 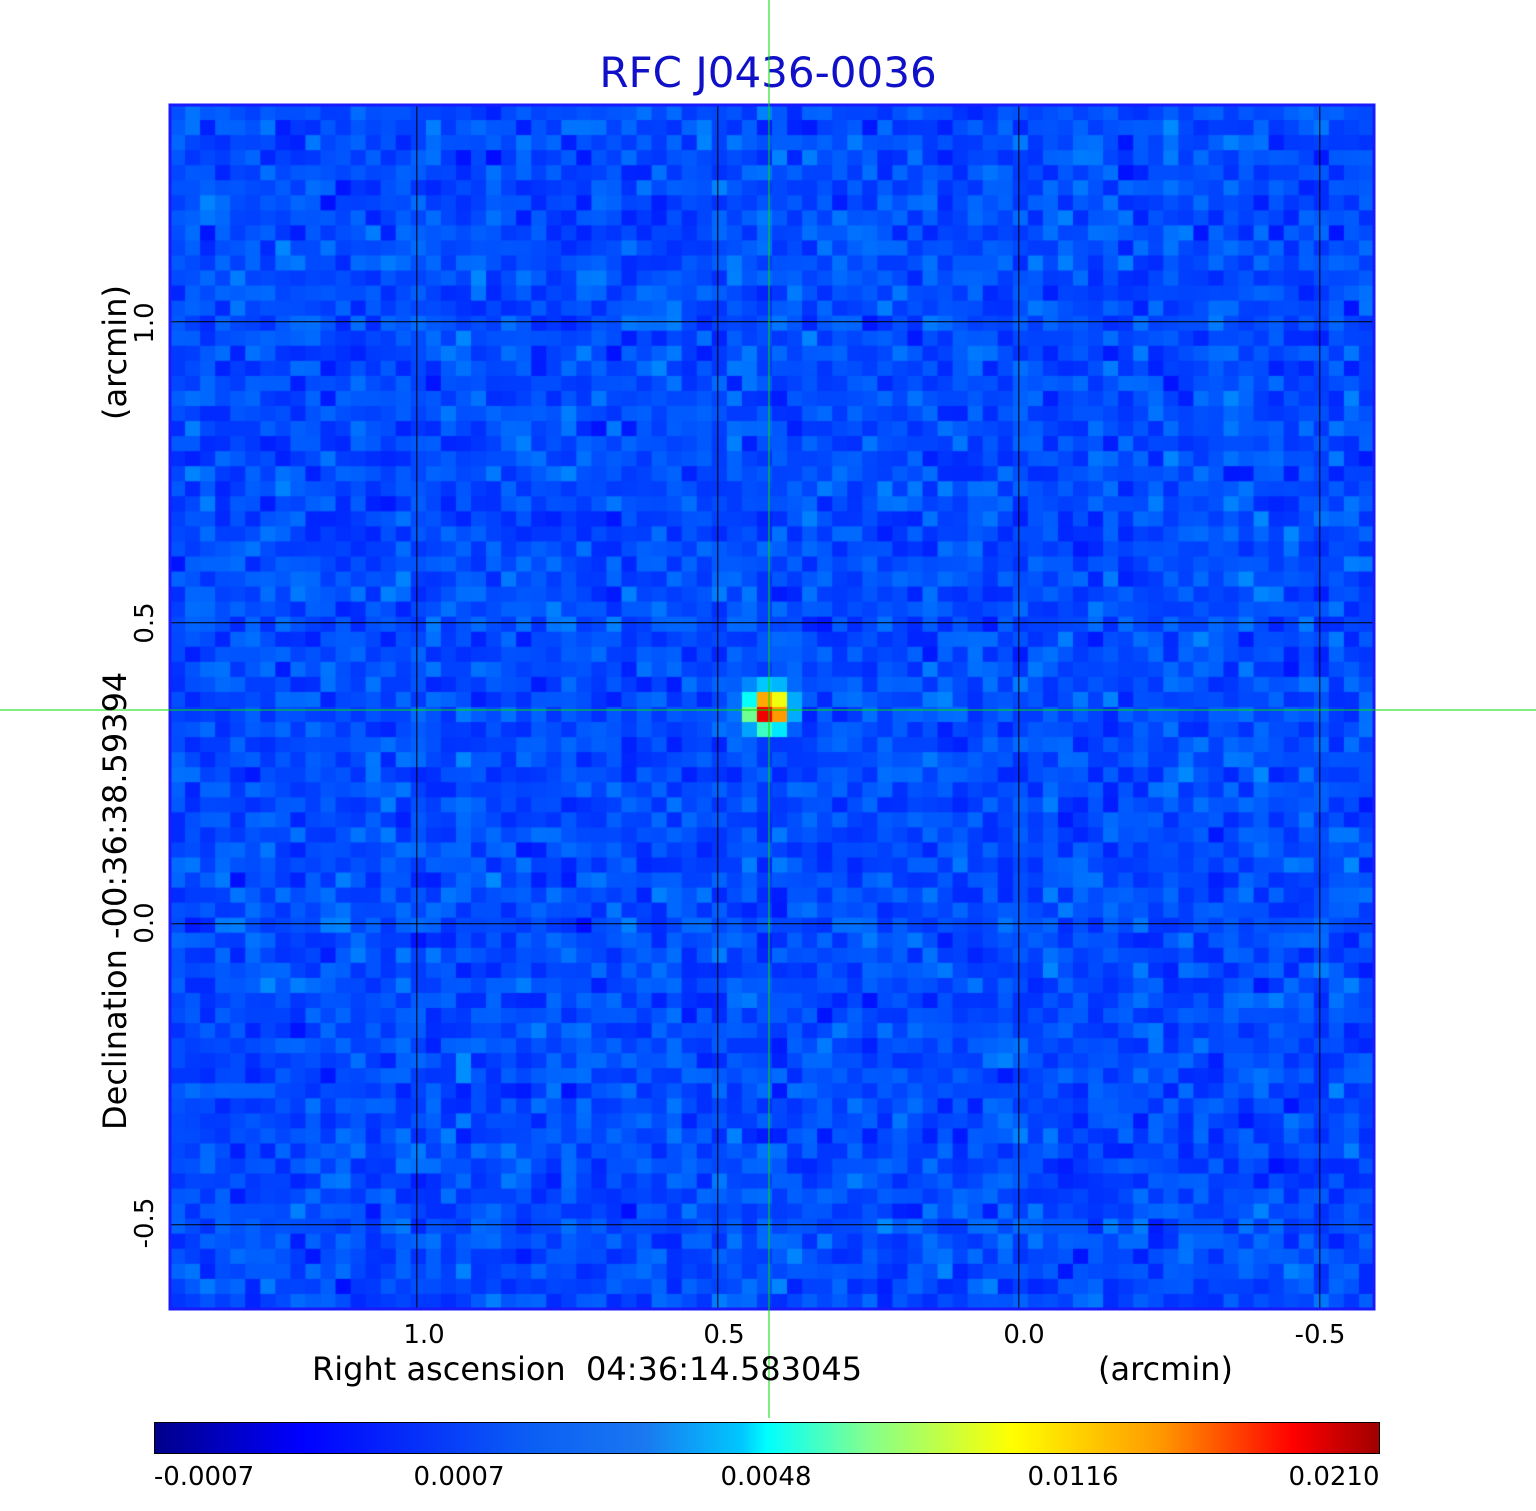 What do you see at coordinates (767, 1438) in the screenshot?
I see `colorbar` at bounding box center [767, 1438].